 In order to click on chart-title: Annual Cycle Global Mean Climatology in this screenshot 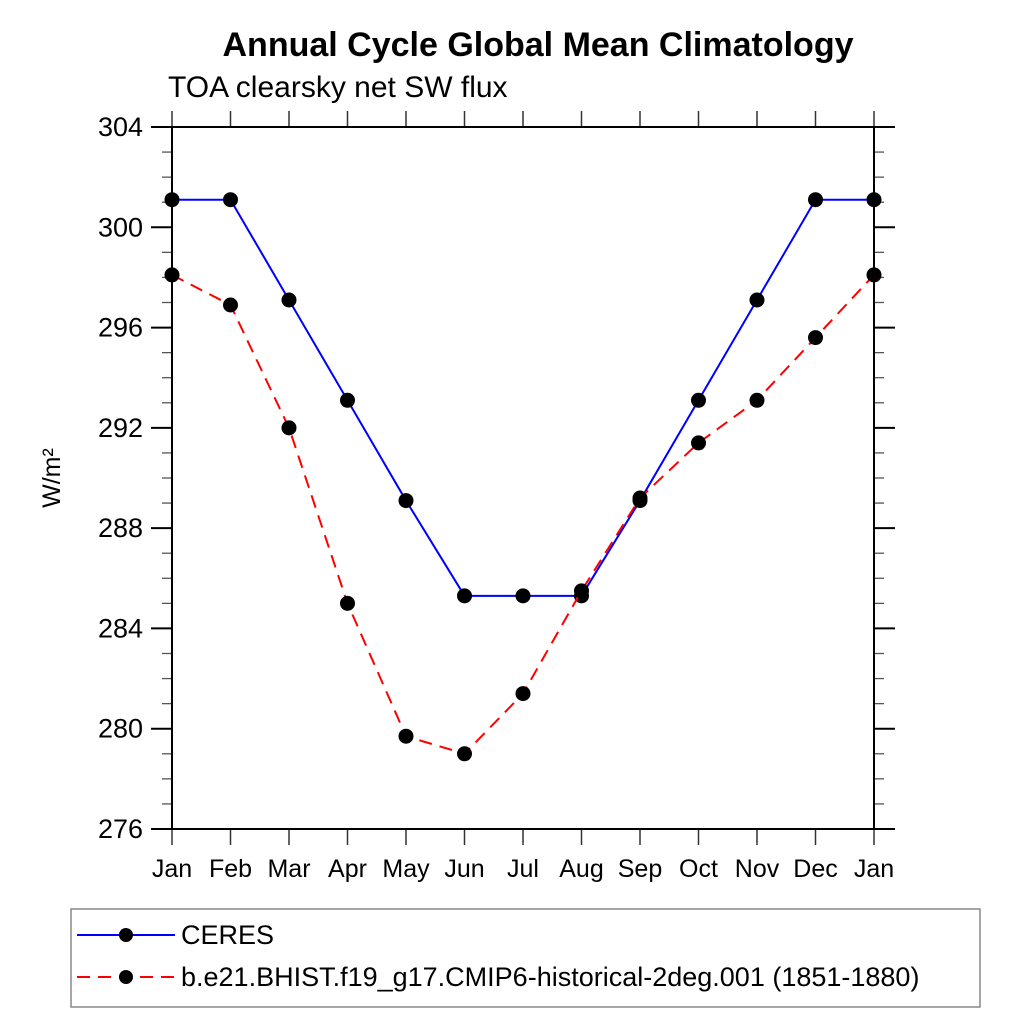, I will do `click(538, 45)`.